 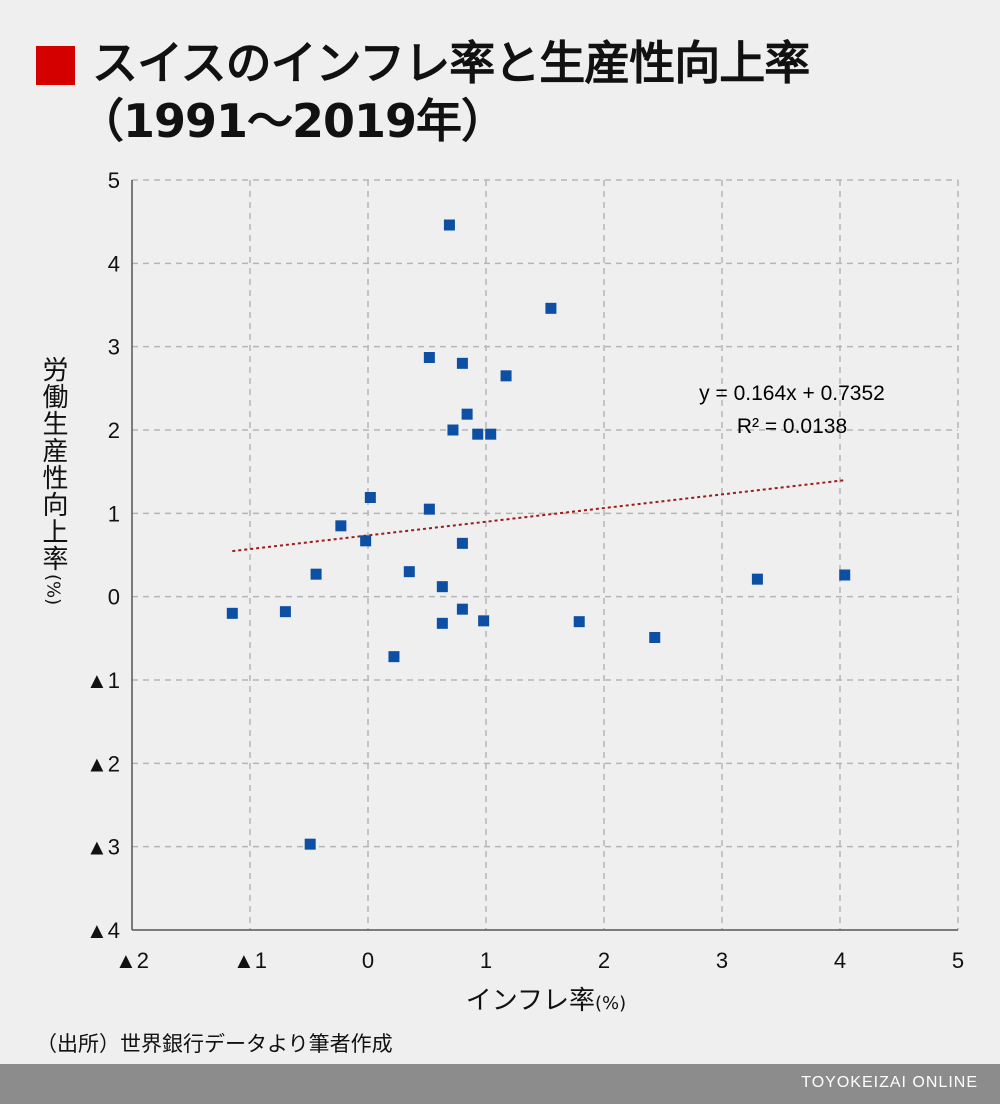 I want to click on y-tick-label: ▲3, so click(x=103, y=847).